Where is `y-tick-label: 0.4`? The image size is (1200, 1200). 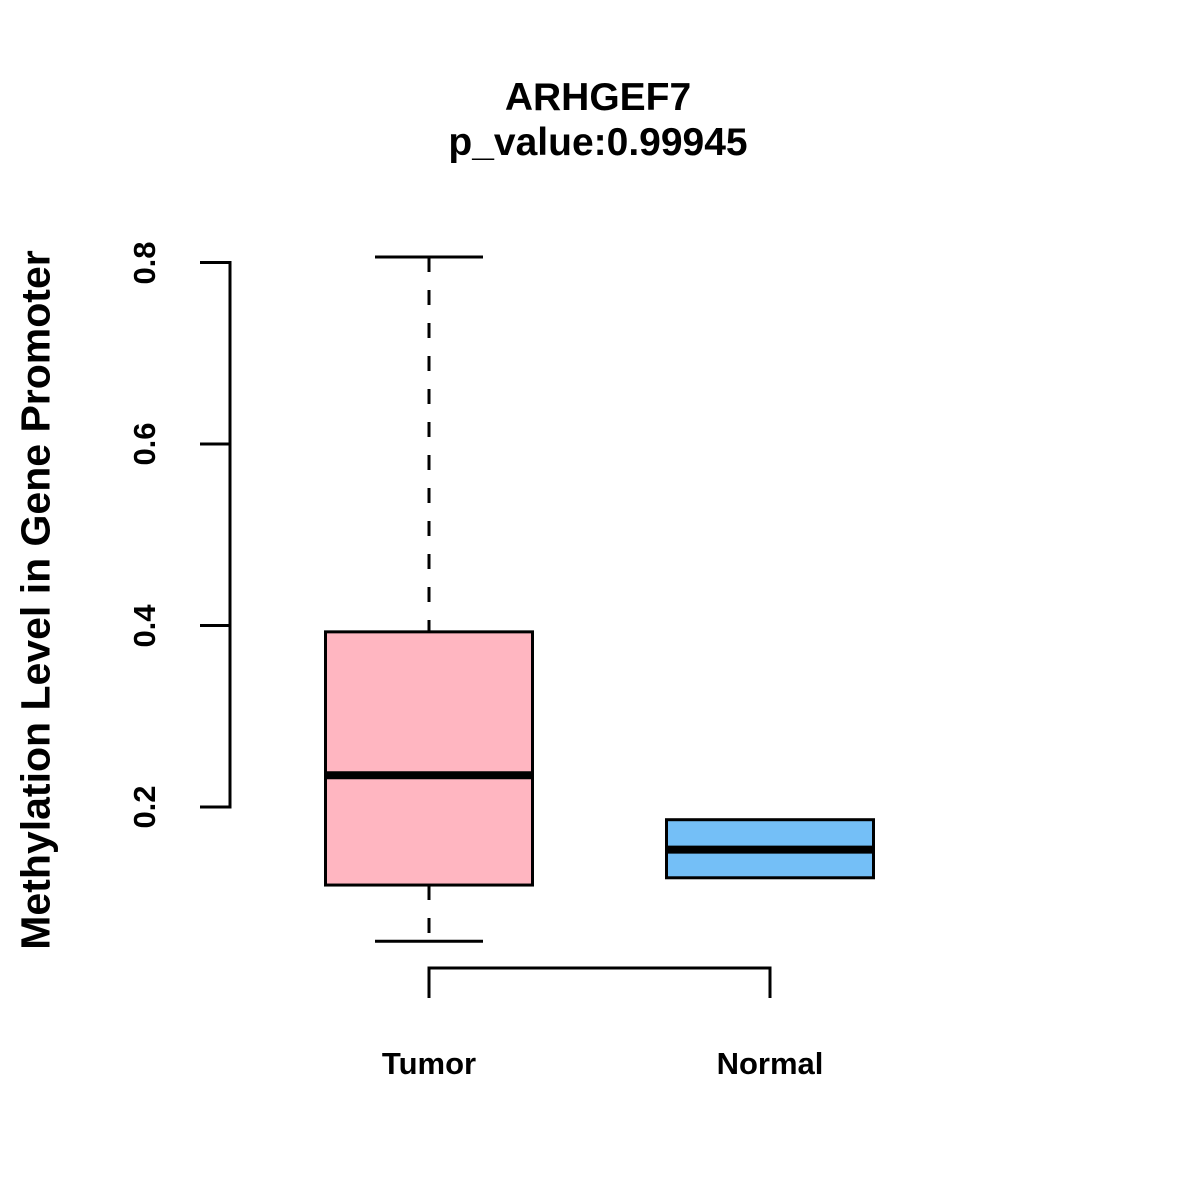 y-tick-label: 0.4 is located at coordinates (144, 625).